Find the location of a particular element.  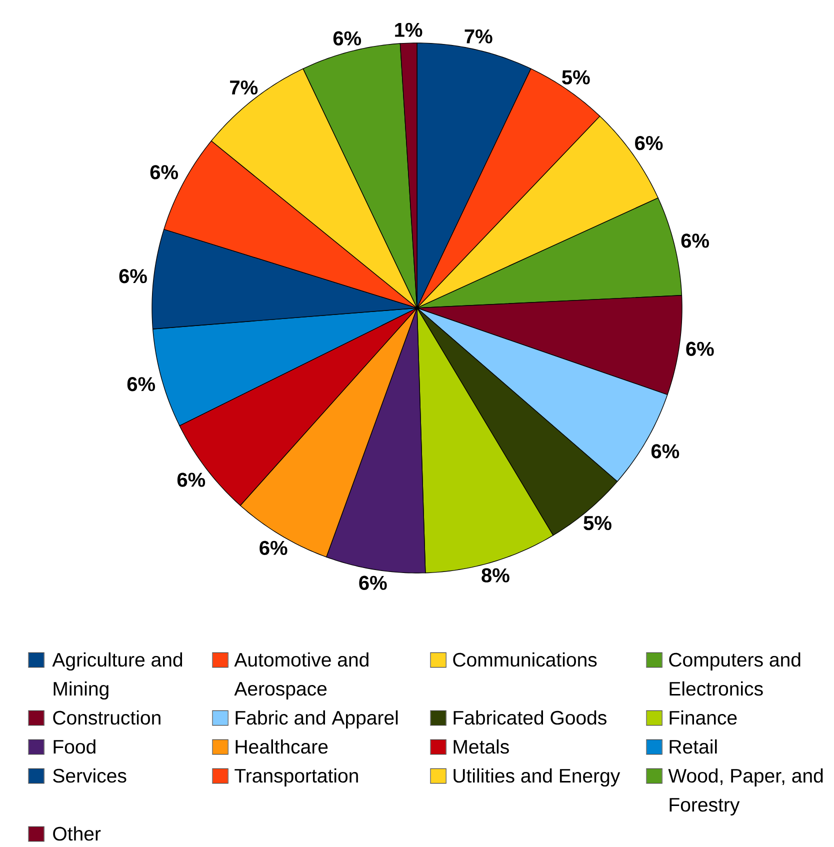

legend-label: Communications is located at coordinates (525, 659).